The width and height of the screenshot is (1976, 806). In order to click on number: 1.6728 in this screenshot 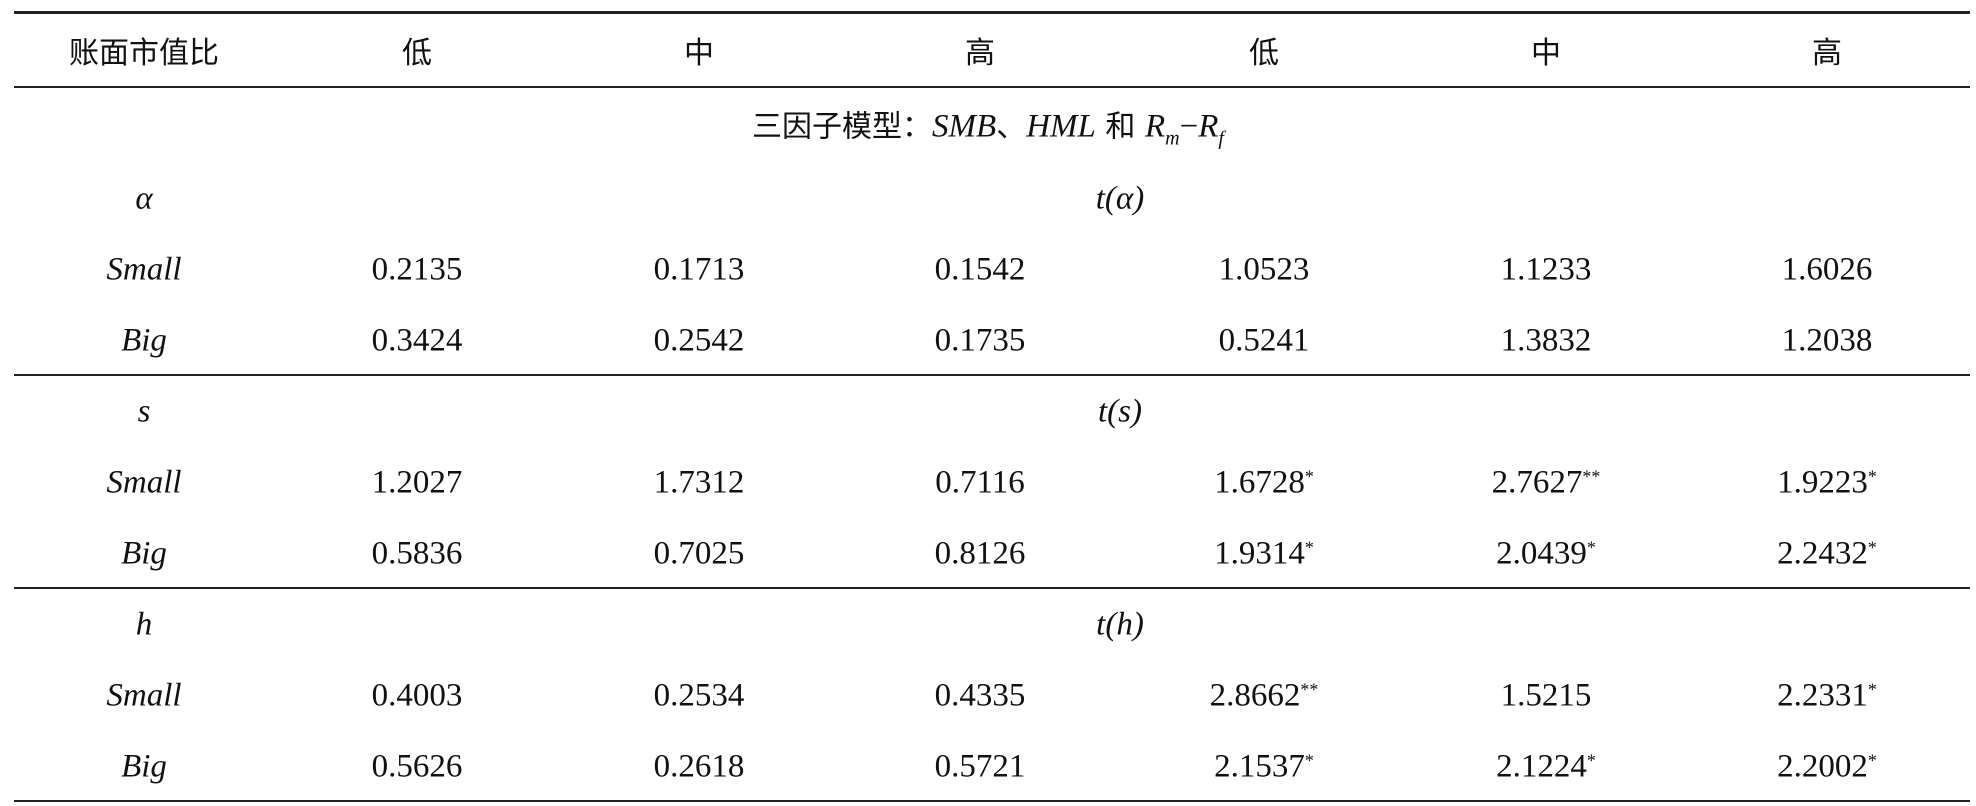, I will do `click(1259, 482)`.